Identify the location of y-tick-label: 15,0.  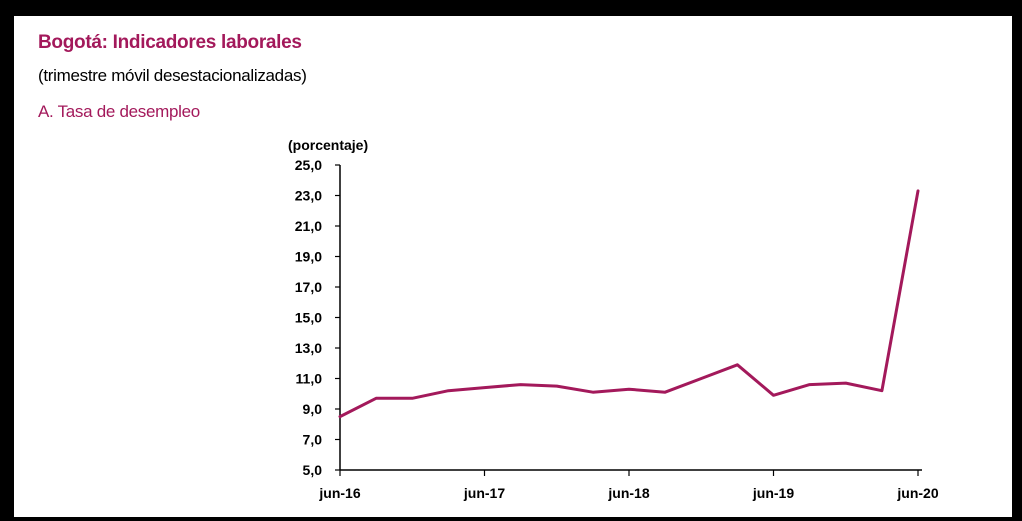
(308, 318).